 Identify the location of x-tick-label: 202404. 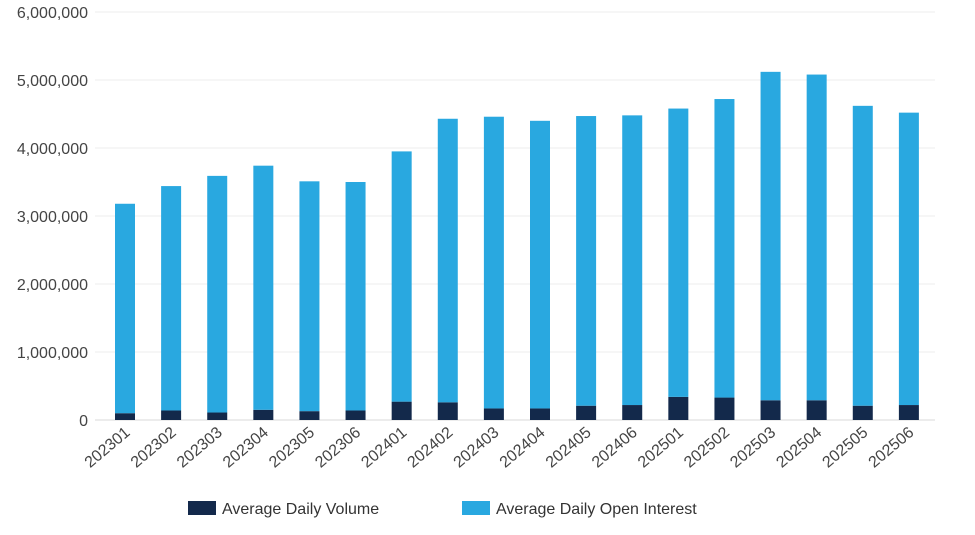
(523, 447).